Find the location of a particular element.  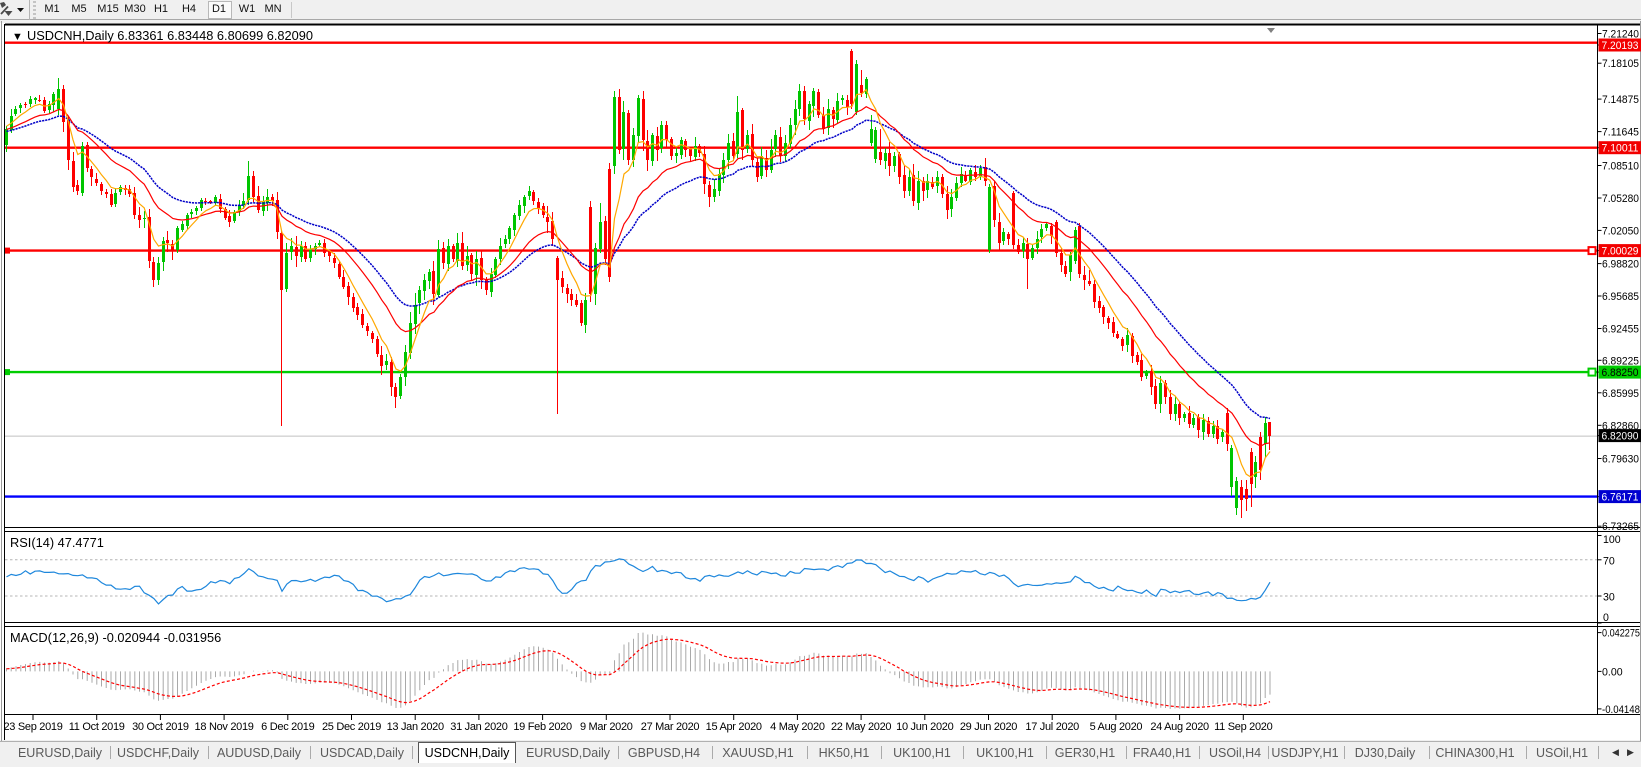

svg-text: 11 Oct 2019 is located at coordinates (97, 727).